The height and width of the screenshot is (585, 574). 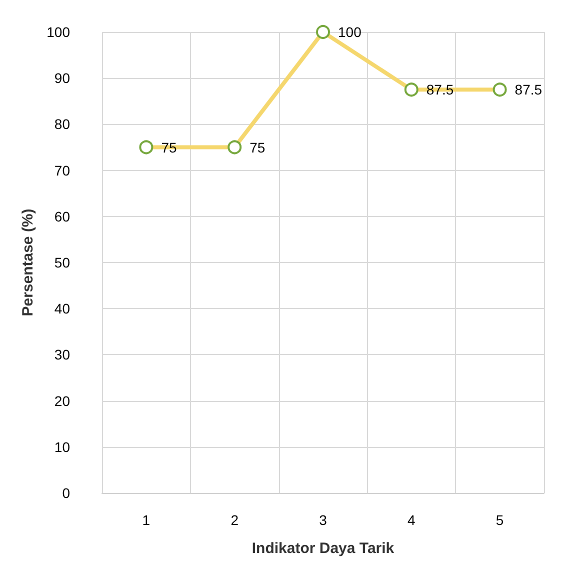 What do you see at coordinates (62, 124) in the screenshot?
I see `y-tick-label: 80` at bounding box center [62, 124].